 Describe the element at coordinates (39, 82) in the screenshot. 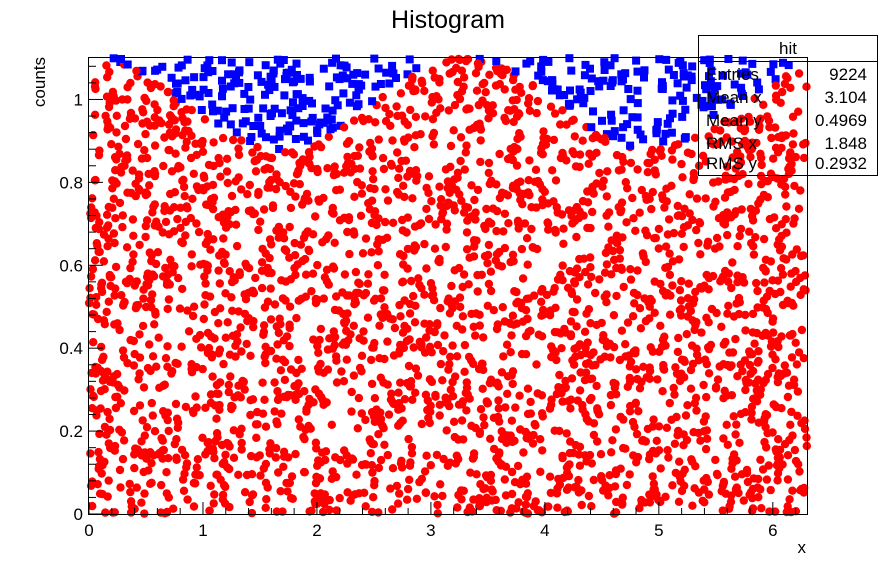

I see `y-axis-label: counts` at that location.